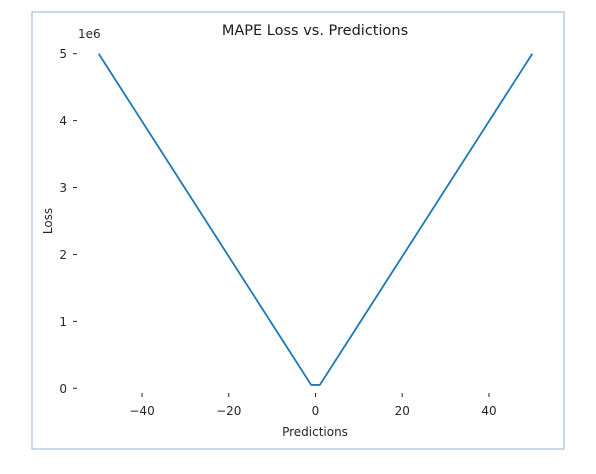  Describe the element at coordinates (315, 432) in the screenshot. I see `x-axis-label: Predictions` at that location.